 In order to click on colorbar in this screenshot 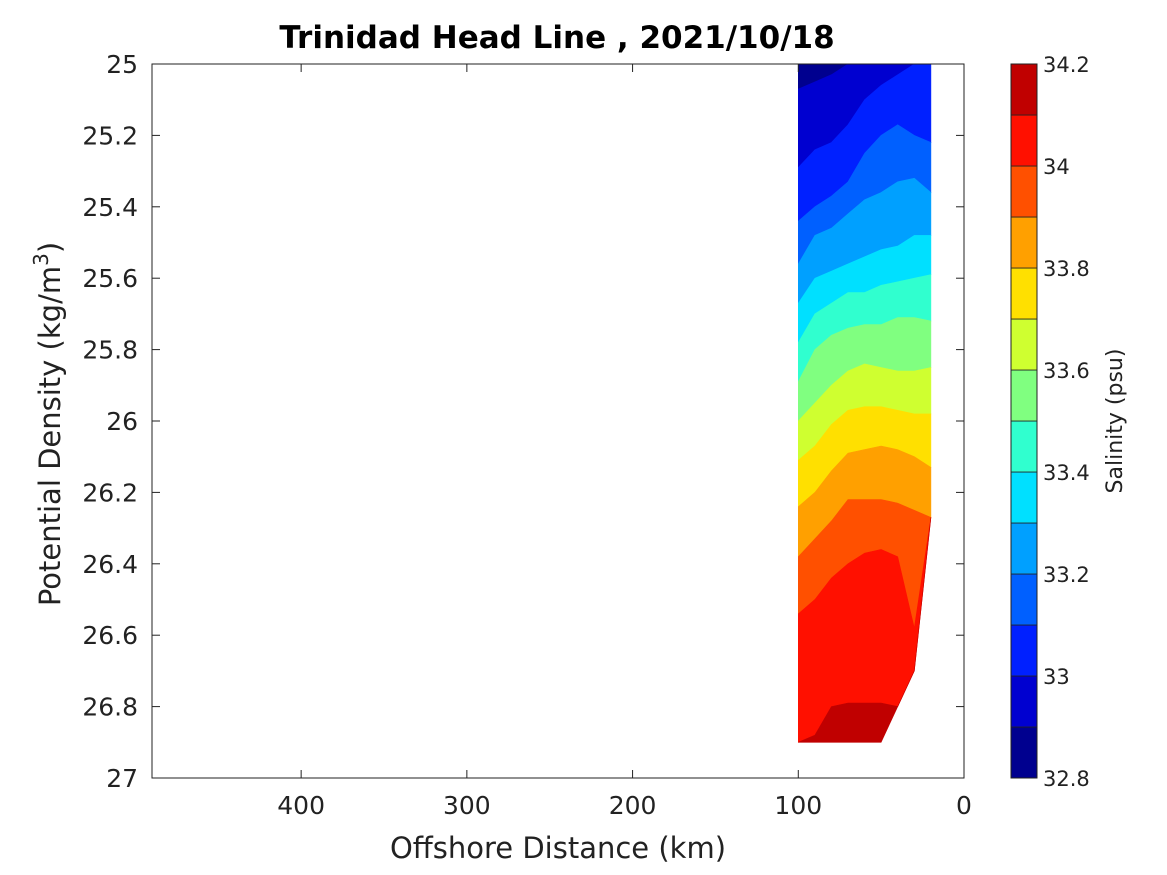, I will do `click(1024, 421)`.